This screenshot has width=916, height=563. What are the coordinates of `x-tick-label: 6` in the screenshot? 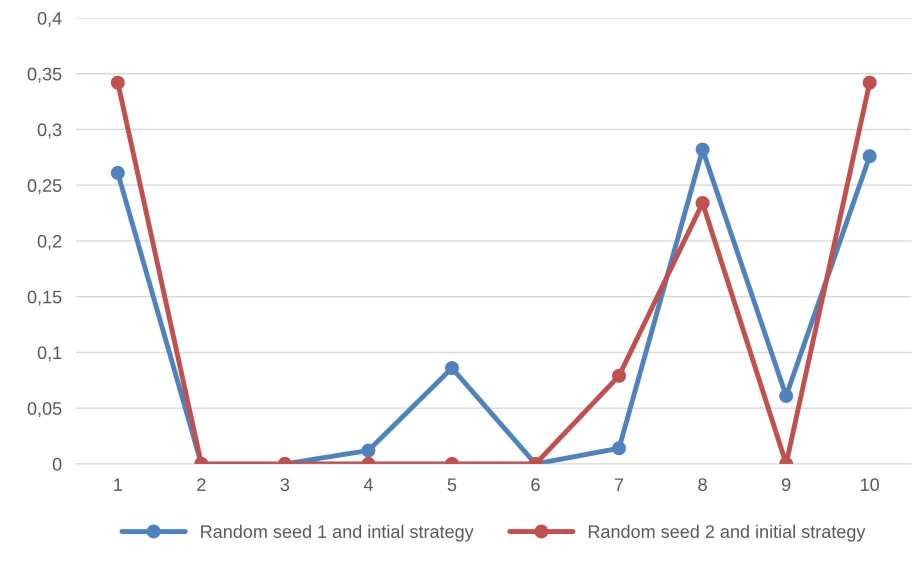 It's located at (535, 485).